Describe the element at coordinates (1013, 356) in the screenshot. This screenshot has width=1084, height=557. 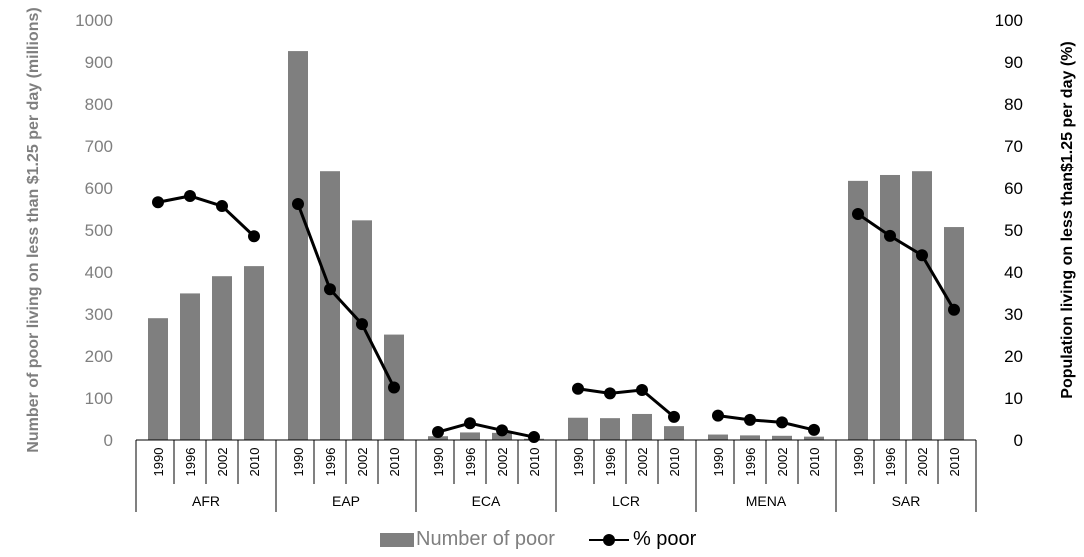
I see `right-tick-label: 20` at that location.